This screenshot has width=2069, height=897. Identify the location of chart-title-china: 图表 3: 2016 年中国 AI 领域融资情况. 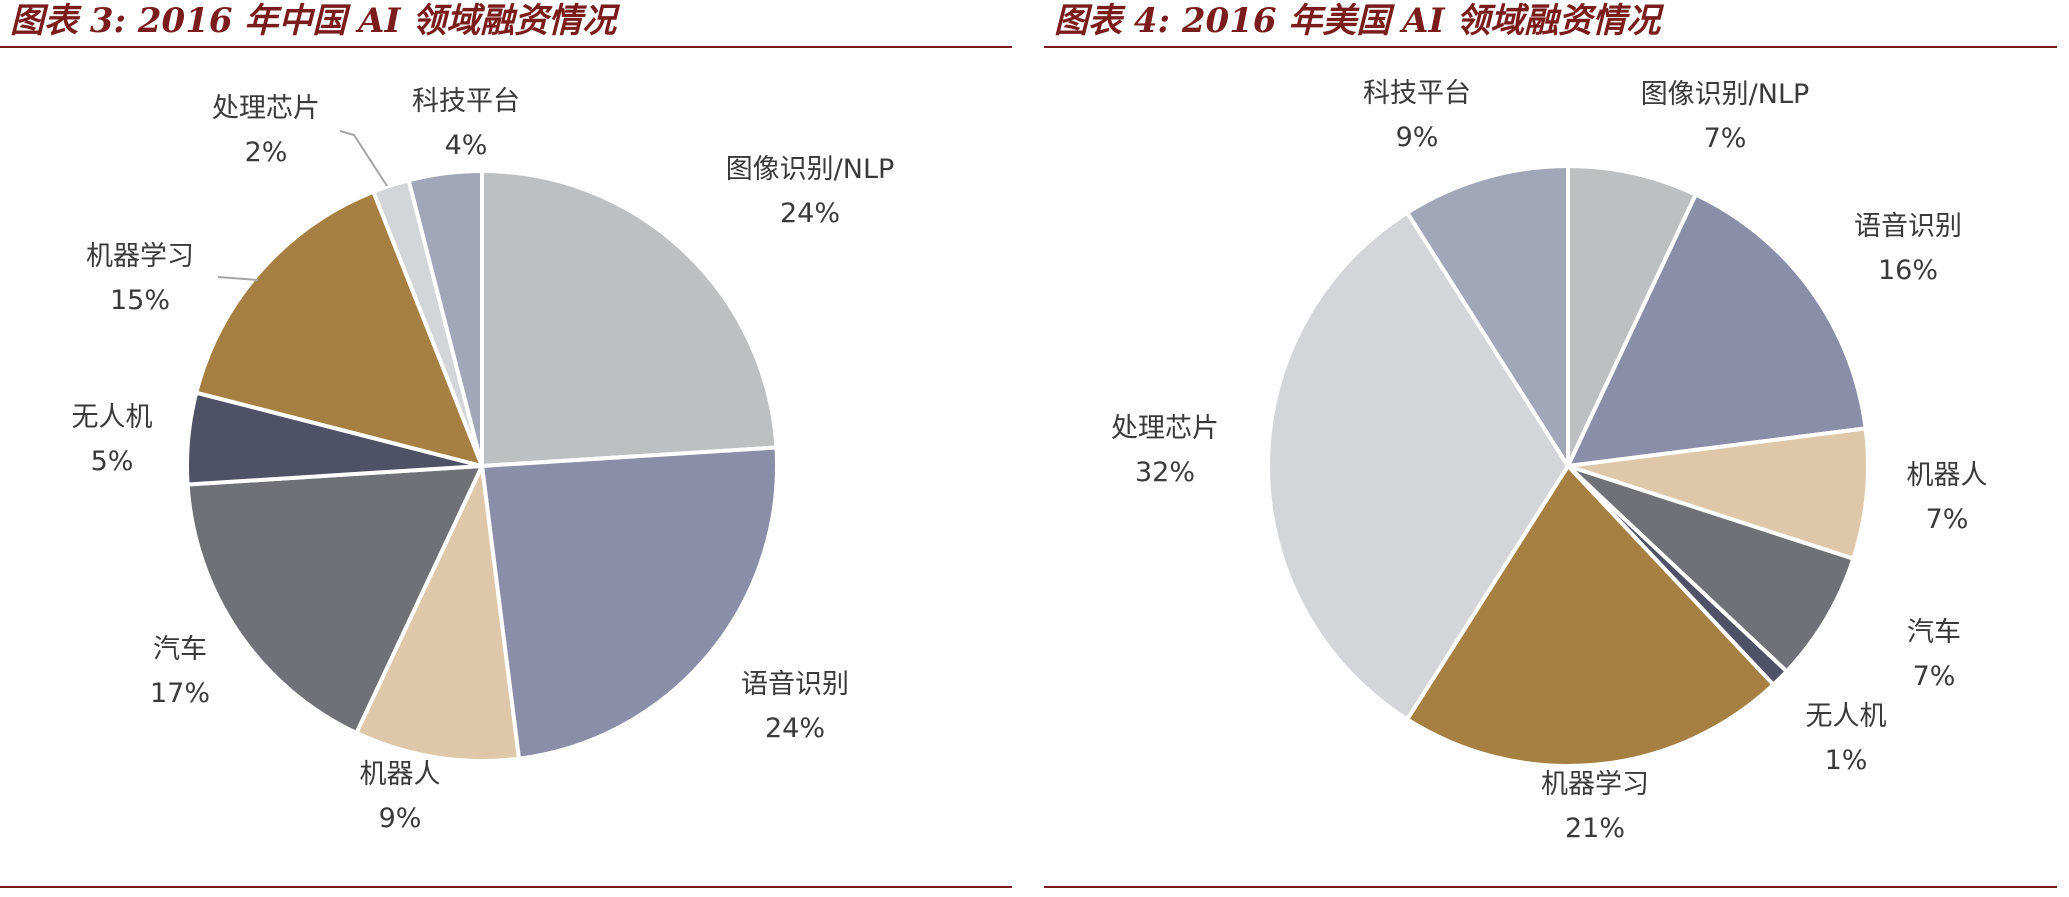
(313, 21).